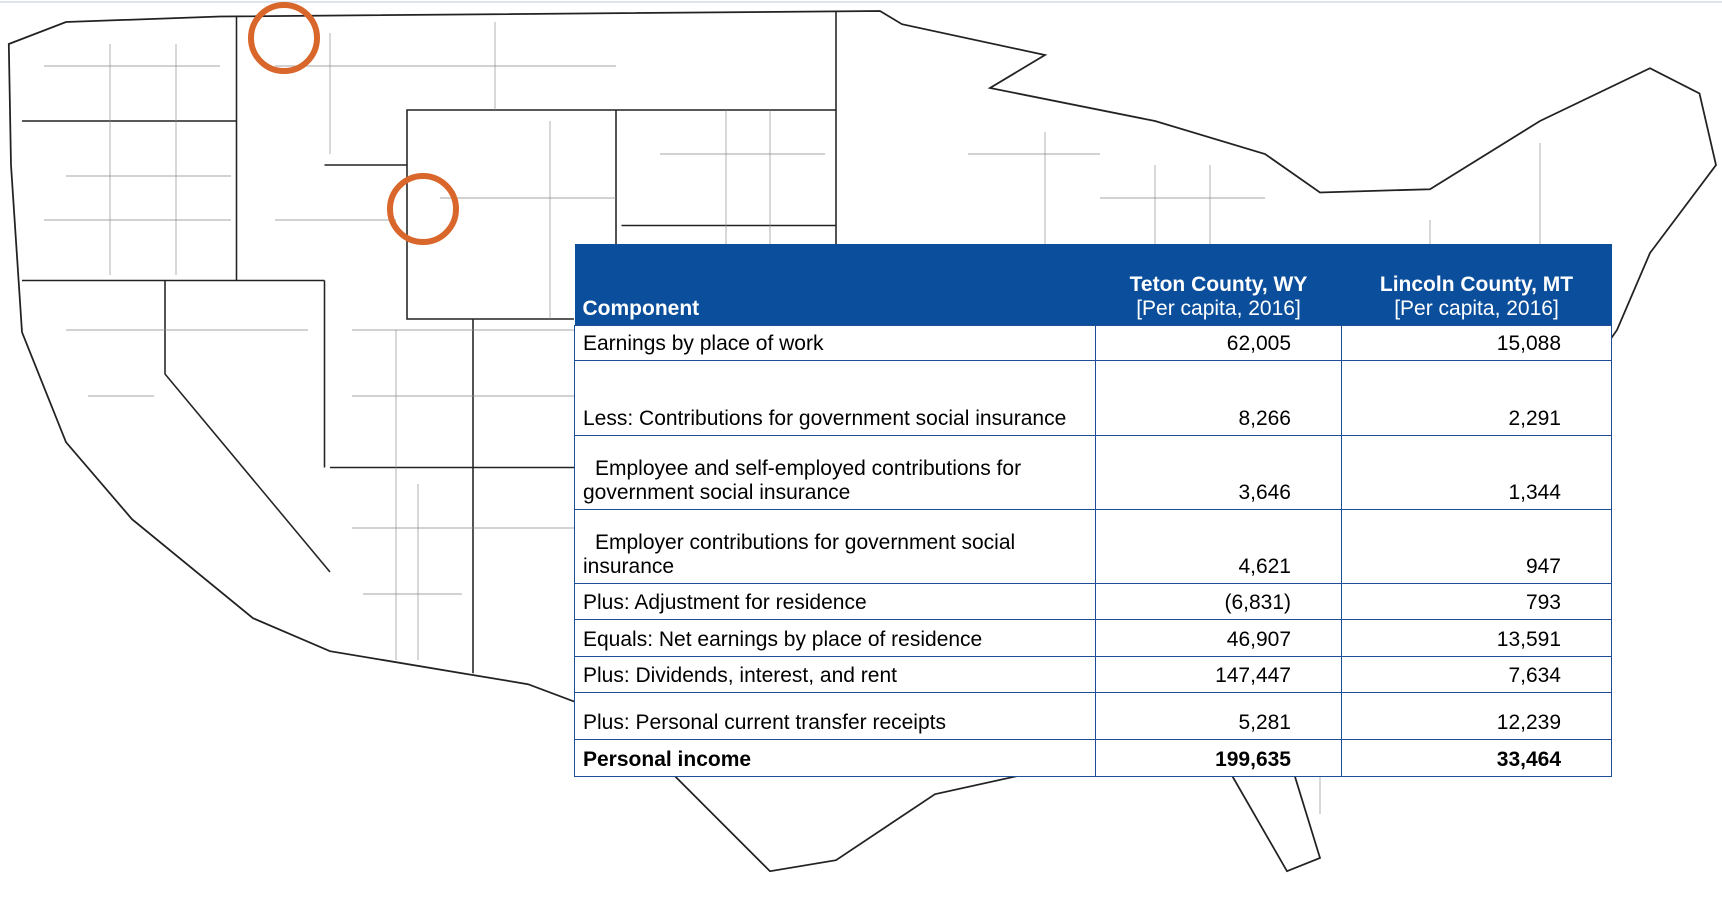 This screenshot has width=1722, height=919. Describe the element at coordinates (835, 343) in the screenshot. I see `row-label: Earnings by place of work` at that location.